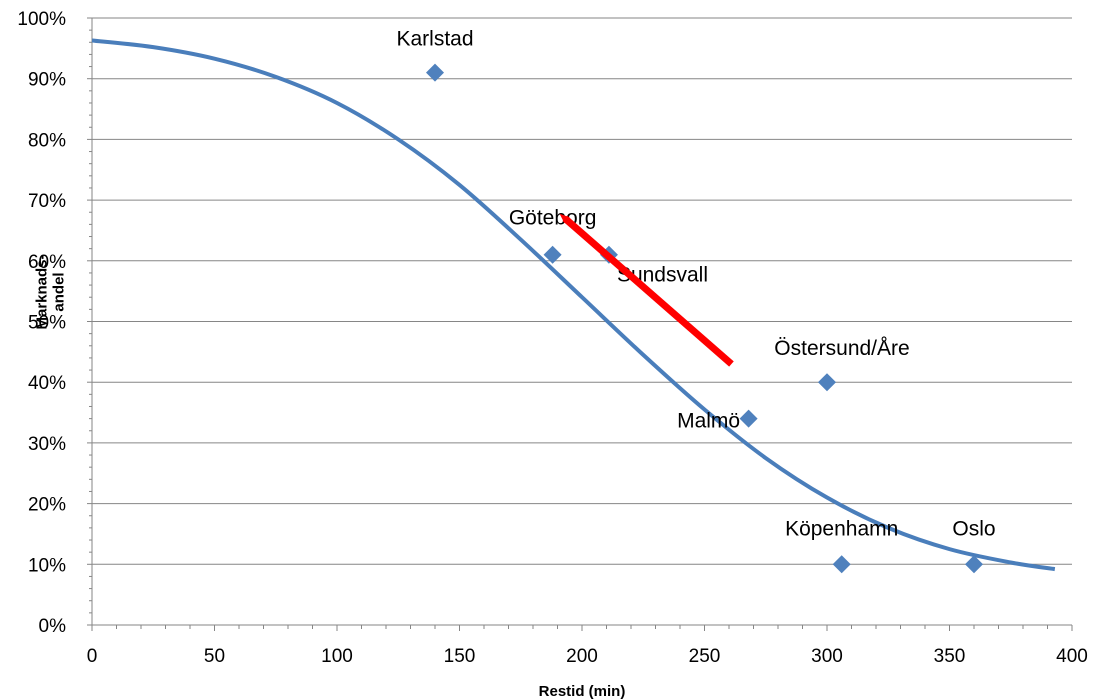 The height and width of the screenshot is (700, 1109). Describe the element at coordinates (47, 565) in the screenshot. I see `y-tick-label: 10%` at that location.